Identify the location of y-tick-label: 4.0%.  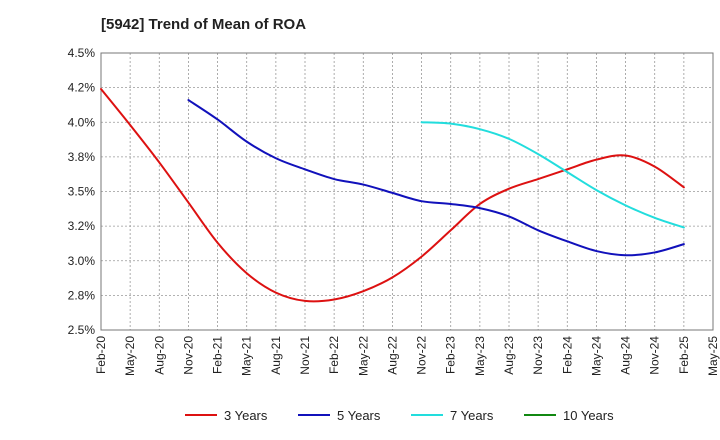
(82, 122).